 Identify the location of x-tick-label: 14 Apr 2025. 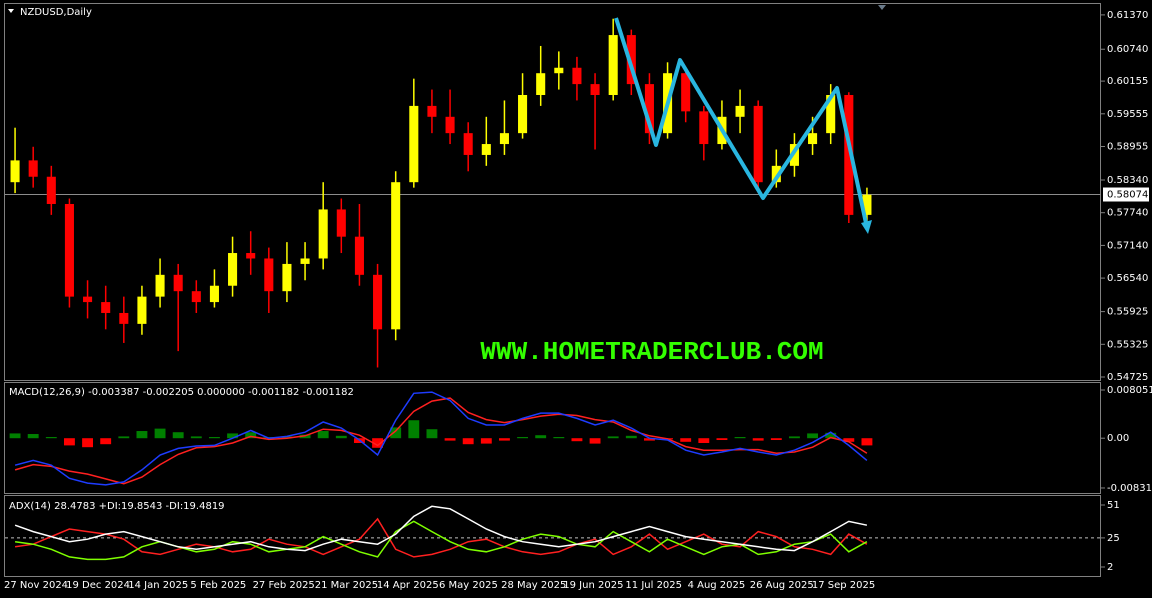
(408, 585).